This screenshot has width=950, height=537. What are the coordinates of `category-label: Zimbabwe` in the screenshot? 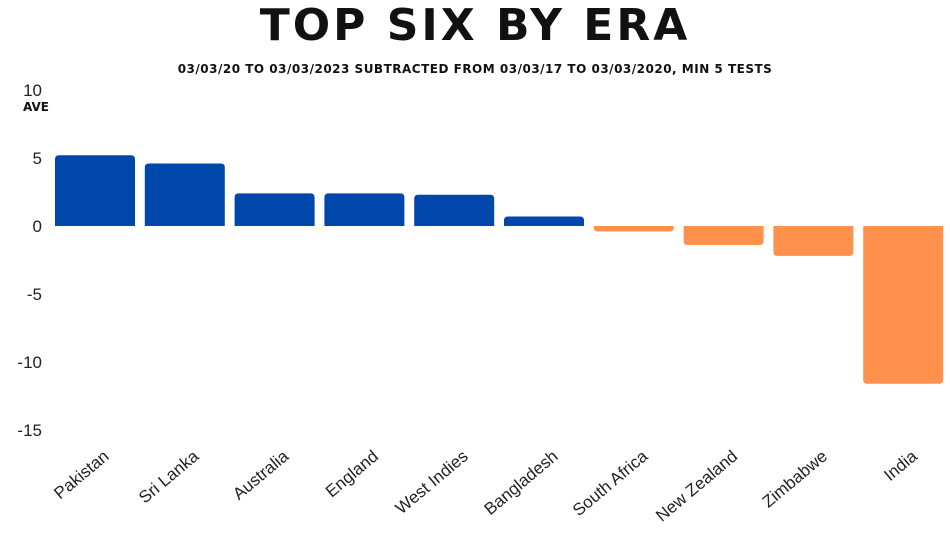 It's located at (795, 479).